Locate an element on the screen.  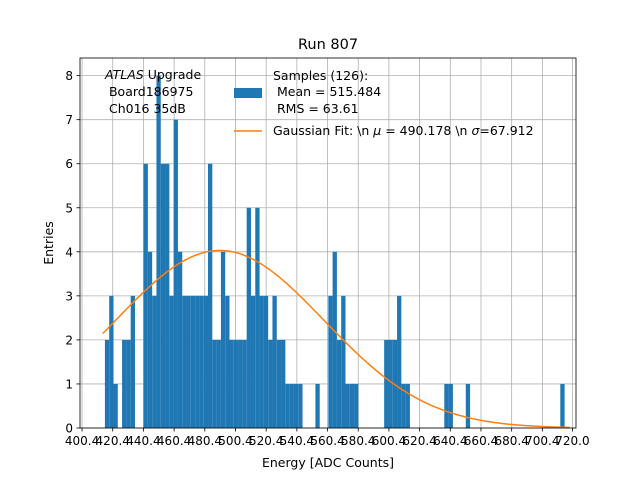
x-tick-label: 440.4 is located at coordinates (143, 441).